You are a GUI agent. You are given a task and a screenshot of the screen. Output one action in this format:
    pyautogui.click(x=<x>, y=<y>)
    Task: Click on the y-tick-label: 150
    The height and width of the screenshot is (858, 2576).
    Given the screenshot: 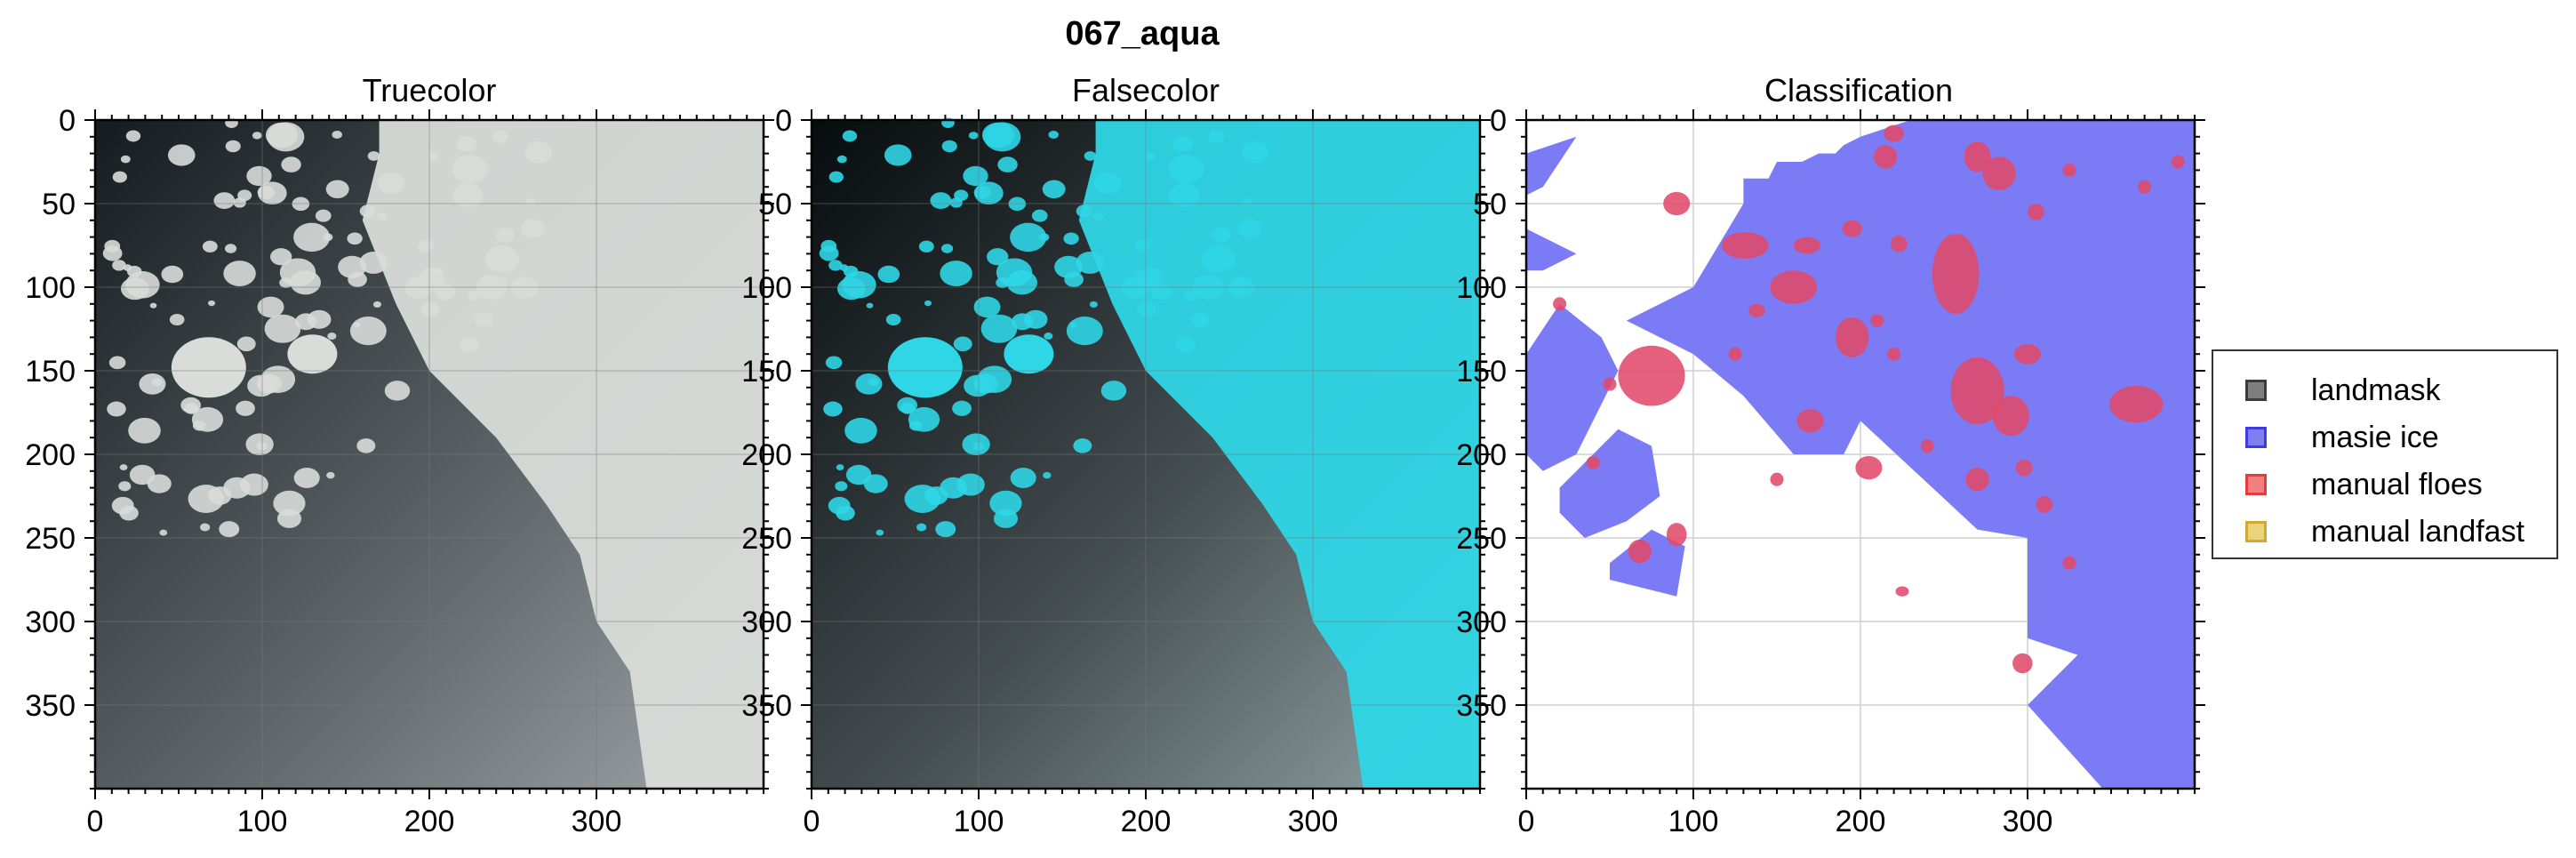 What is the action you would take?
    pyautogui.click(x=766, y=372)
    